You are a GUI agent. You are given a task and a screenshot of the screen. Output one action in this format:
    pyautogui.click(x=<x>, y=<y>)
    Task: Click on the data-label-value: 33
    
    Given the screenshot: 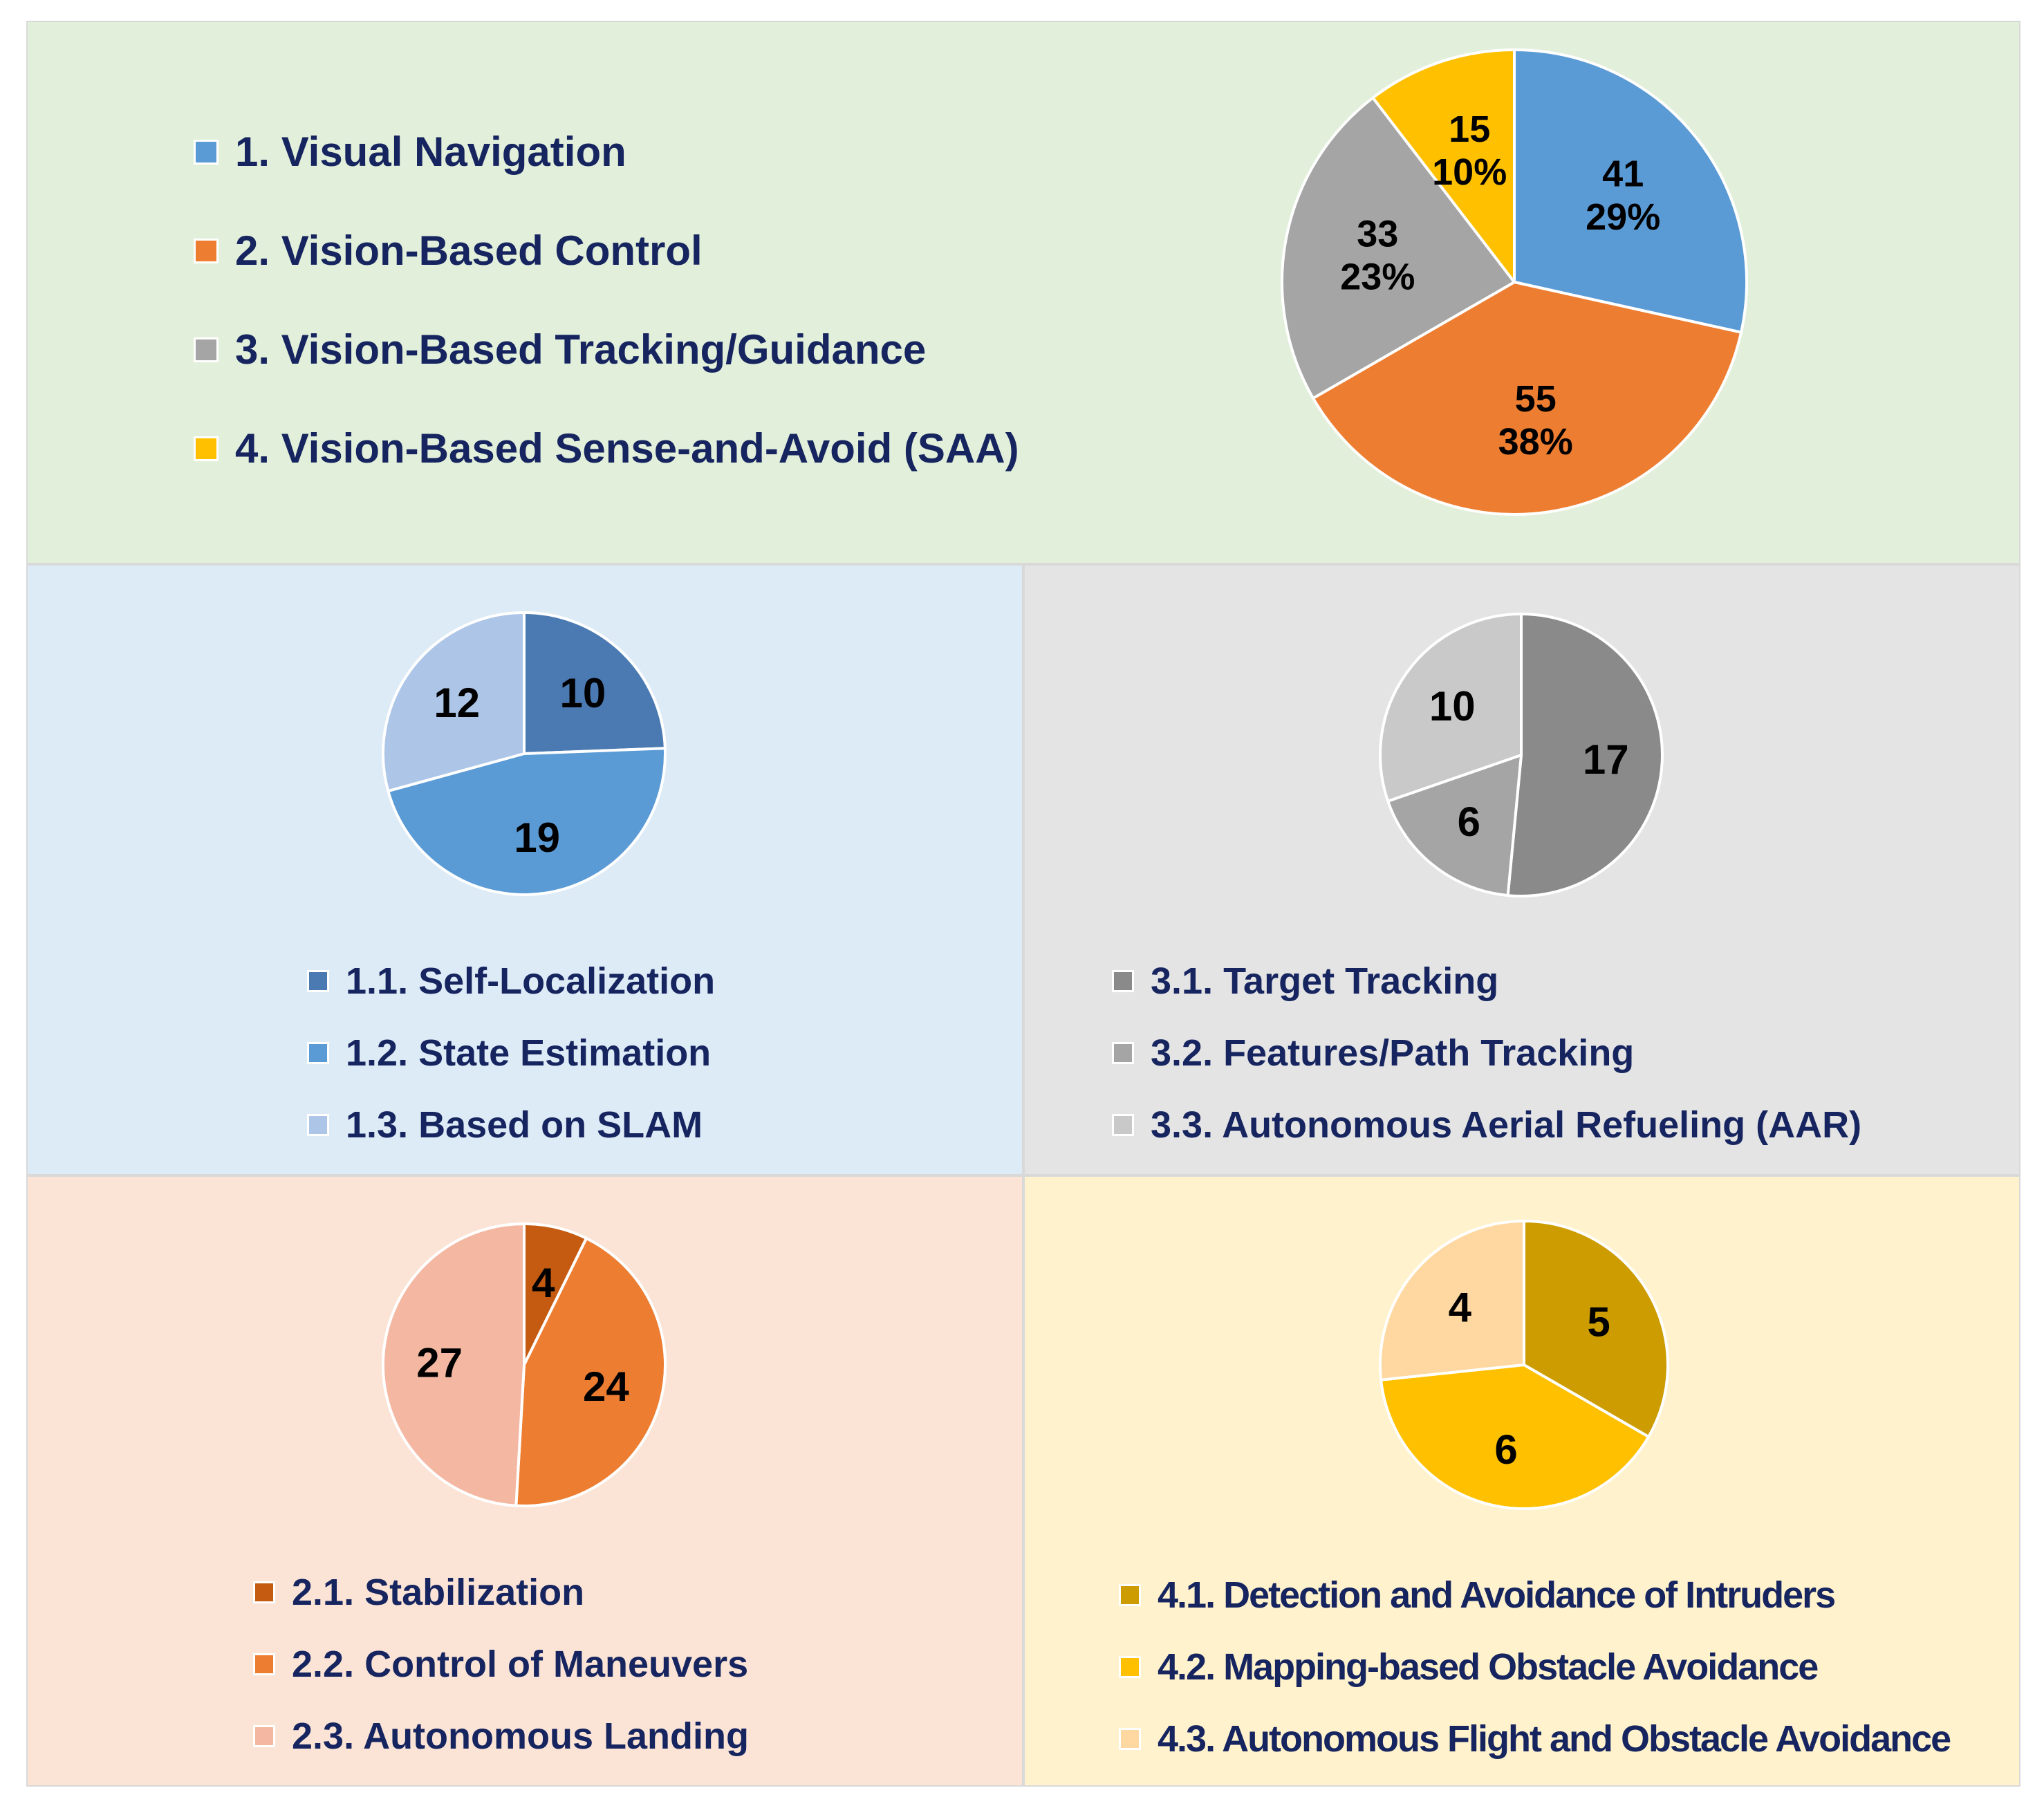 What is the action you would take?
    pyautogui.click(x=1377, y=234)
    